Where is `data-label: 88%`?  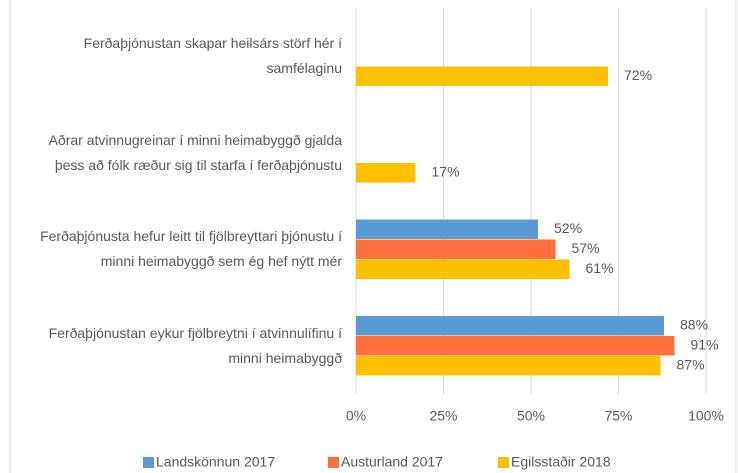
data-label: 88% is located at coordinates (694, 324).